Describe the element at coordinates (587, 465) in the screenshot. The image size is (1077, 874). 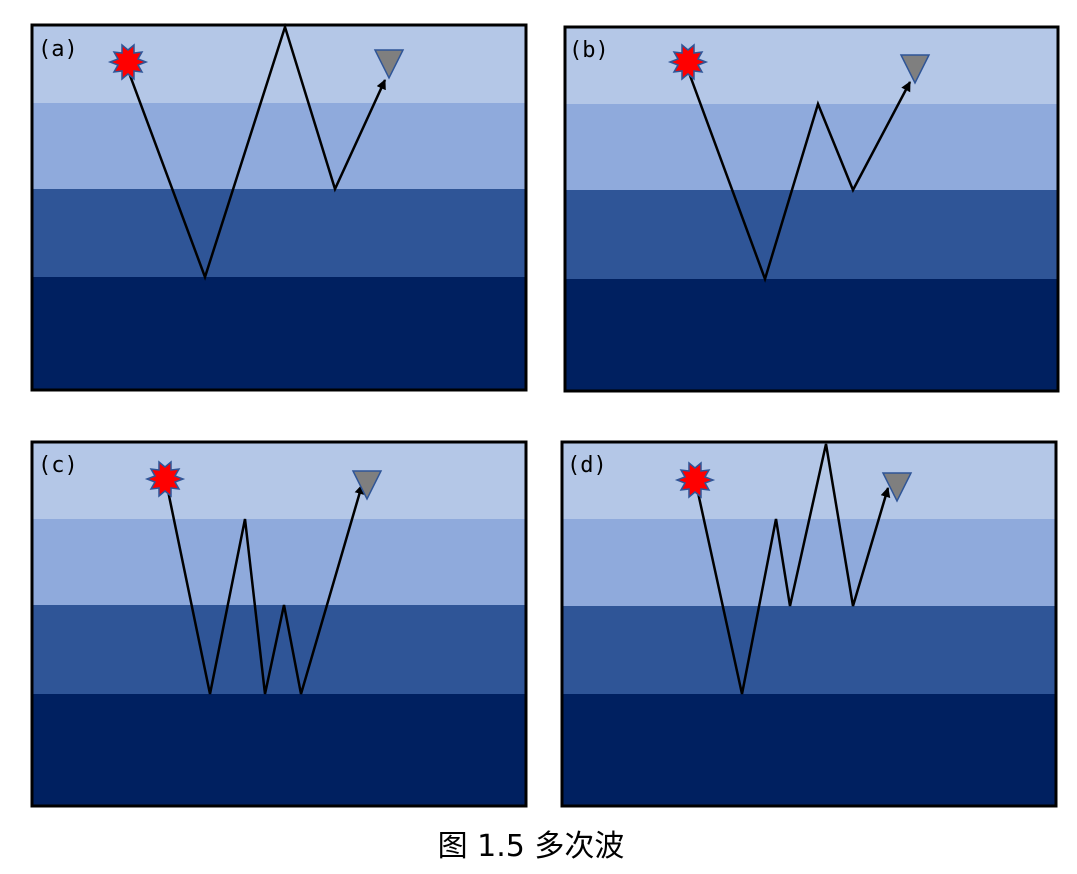
I see `panel-label: (d)` at that location.